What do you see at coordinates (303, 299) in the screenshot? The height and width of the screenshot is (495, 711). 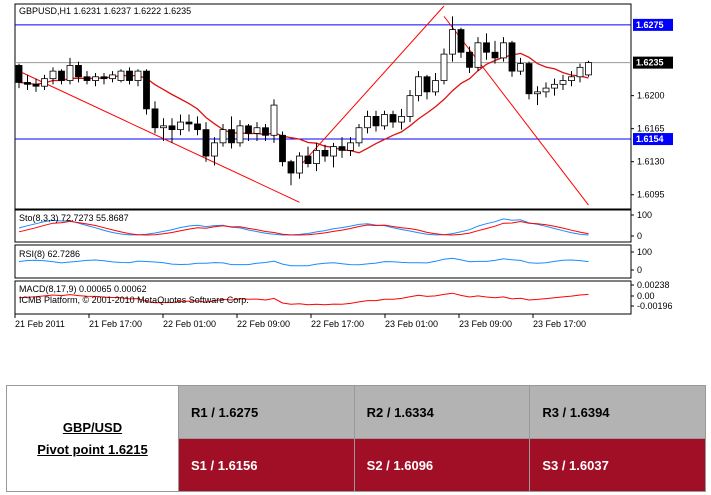 I see `macd-signal-line` at bounding box center [303, 299].